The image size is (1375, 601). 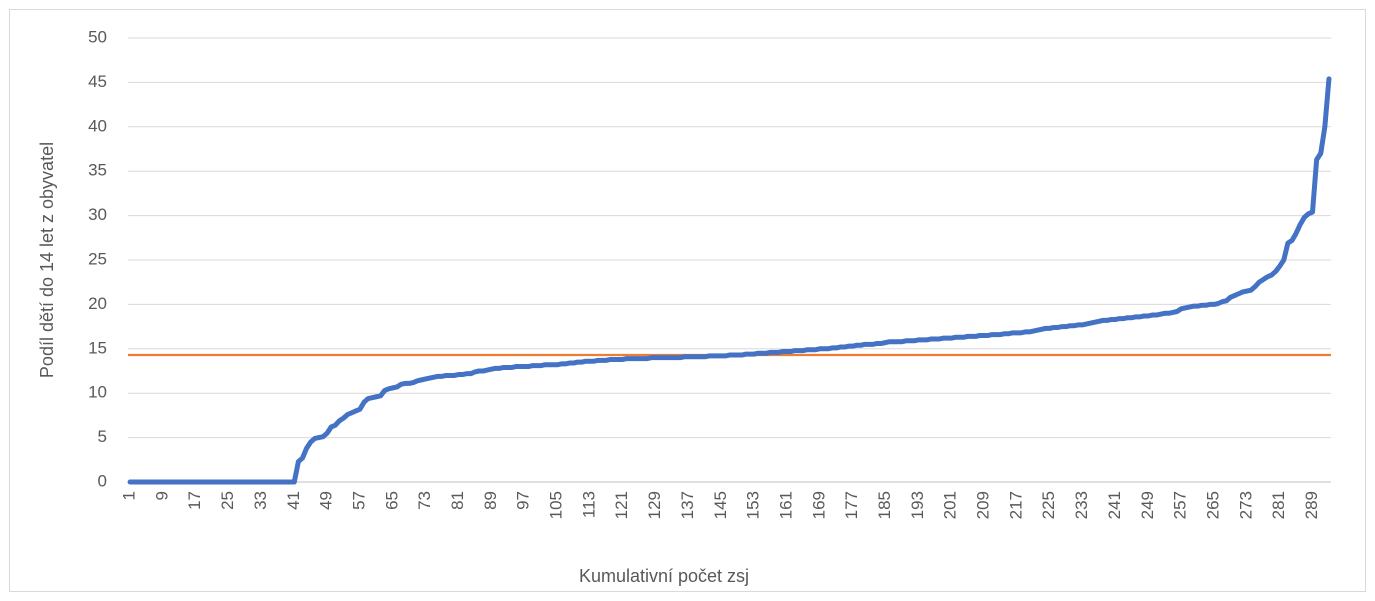 What do you see at coordinates (227, 500) in the screenshot?
I see `x-tick-label: 25` at bounding box center [227, 500].